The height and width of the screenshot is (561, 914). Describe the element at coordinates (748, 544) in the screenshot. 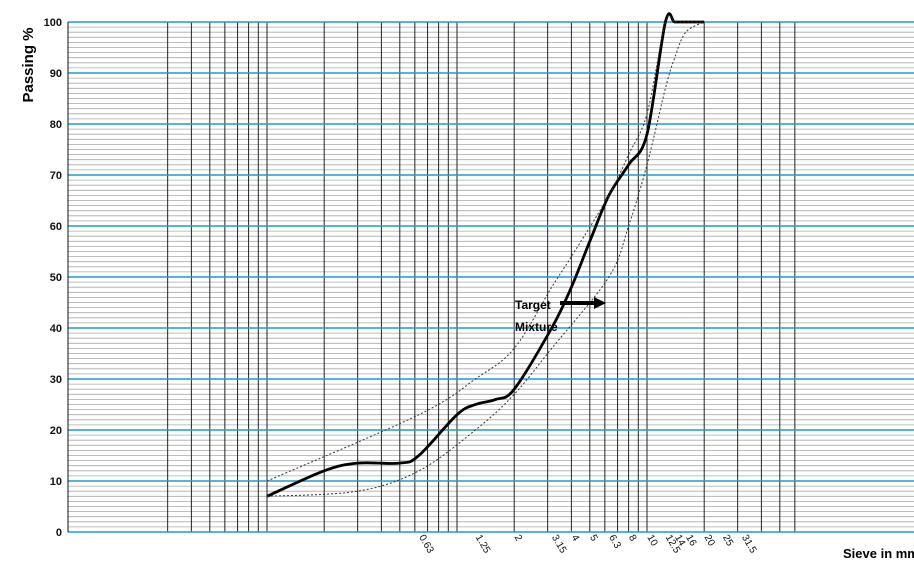

I see `x-tick-label: 31.5` at that location.